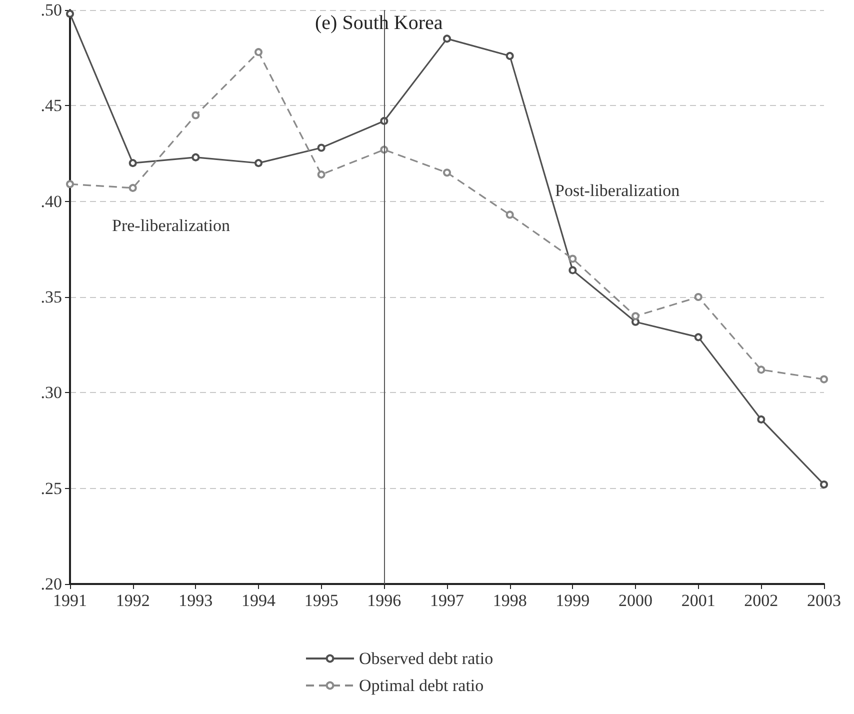 The width and height of the screenshot is (854, 714). I want to click on x-tick-label: 1993, so click(195, 600).